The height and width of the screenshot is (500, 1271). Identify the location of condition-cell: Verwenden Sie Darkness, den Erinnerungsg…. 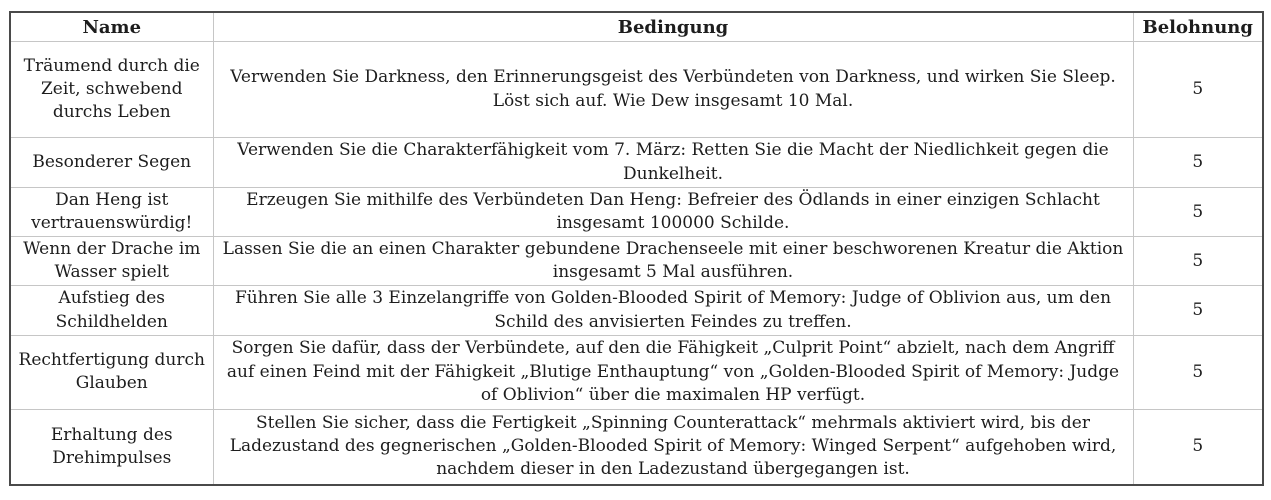
(673, 89).